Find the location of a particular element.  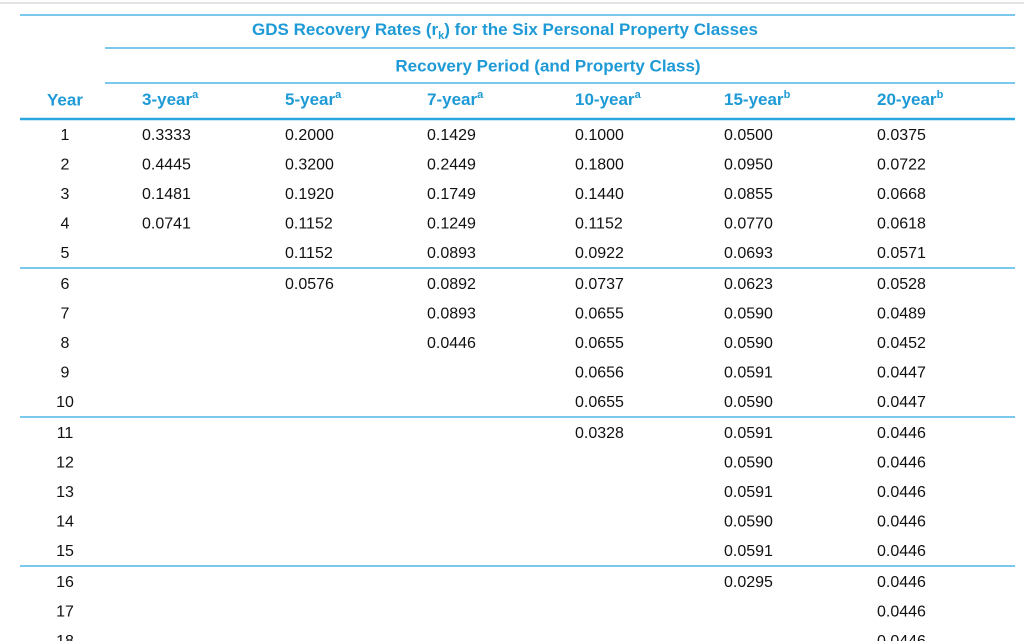

column-header: 7-yeara is located at coordinates (455, 99).